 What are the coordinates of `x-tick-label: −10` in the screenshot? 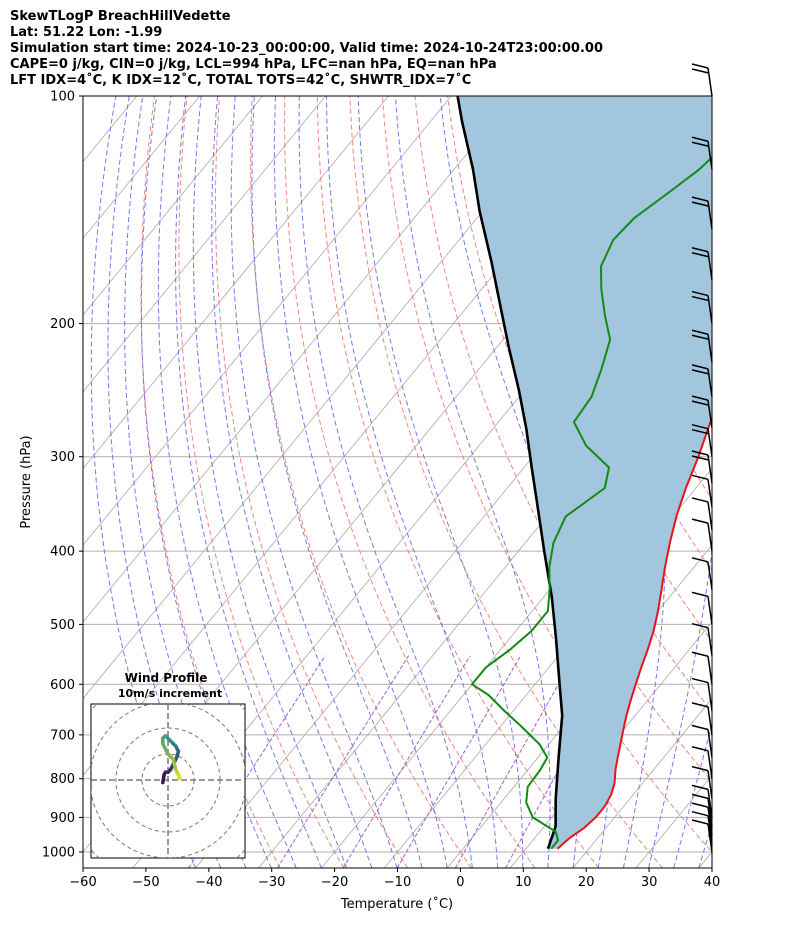 It's located at (397, 882).